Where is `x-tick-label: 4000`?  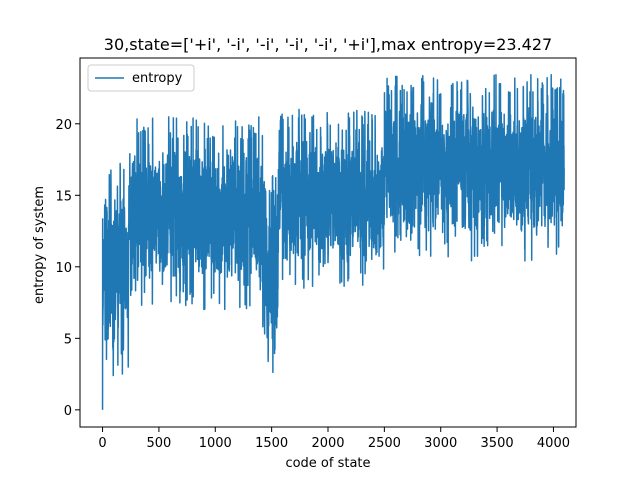
x-tick-label: 4000 is located at coordinates (553, 443).